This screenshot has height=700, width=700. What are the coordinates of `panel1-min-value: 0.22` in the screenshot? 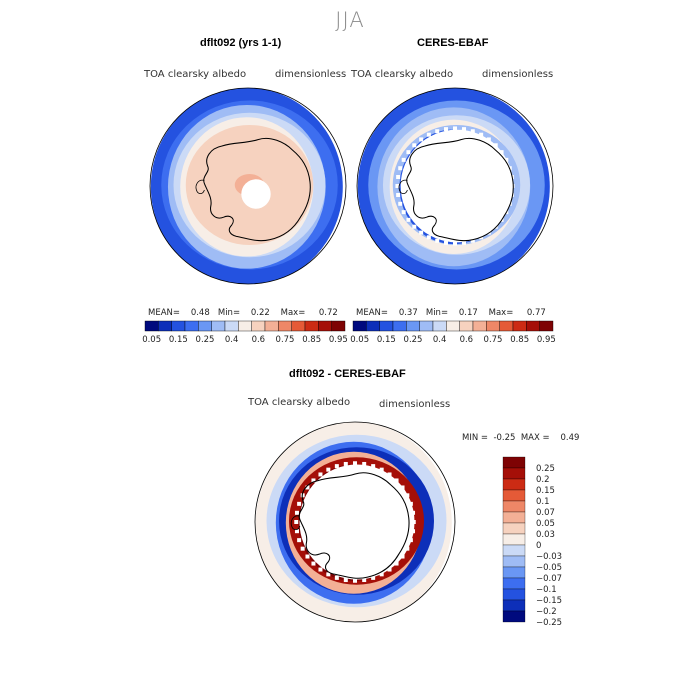 It's located at (260, 313).